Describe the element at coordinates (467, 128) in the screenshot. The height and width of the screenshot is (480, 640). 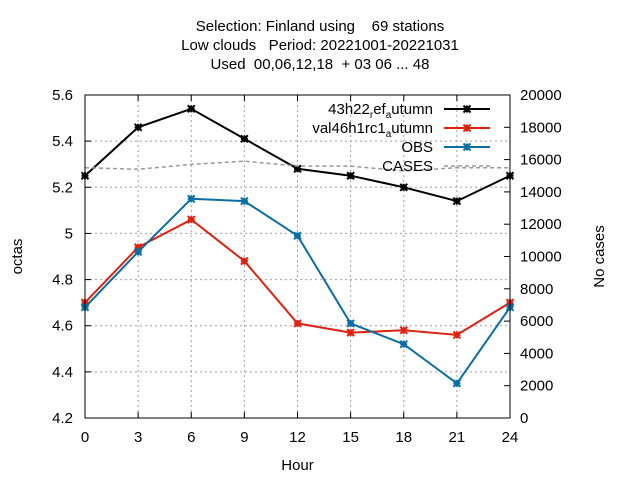
I see `legend-marker-val46h1rc1autumn` at that location.